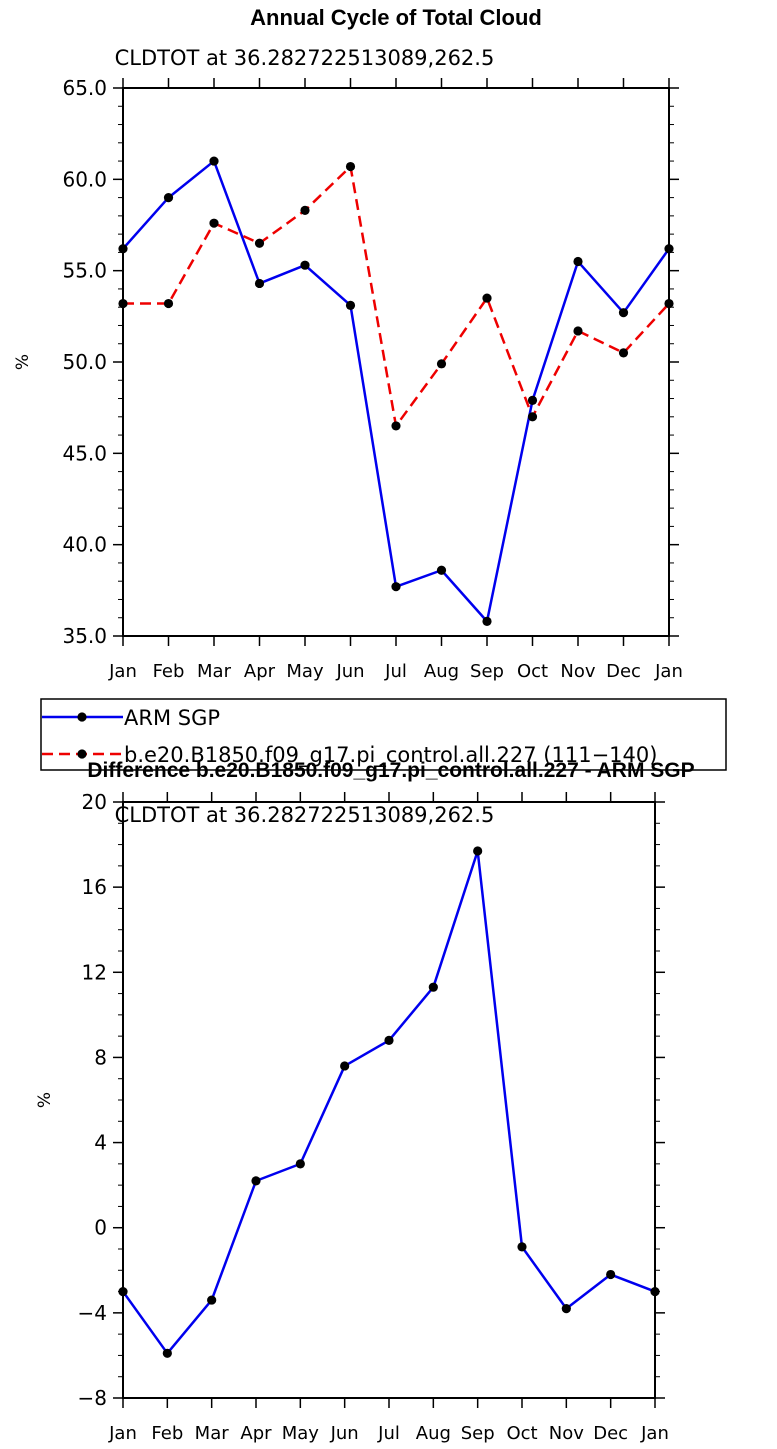 The height and width of the screenshot is (1449, 777). What do you see at coordinates (94, 972) in the screenshot?
I see `y-tick-label: 12` at bounding box center [94, 972].